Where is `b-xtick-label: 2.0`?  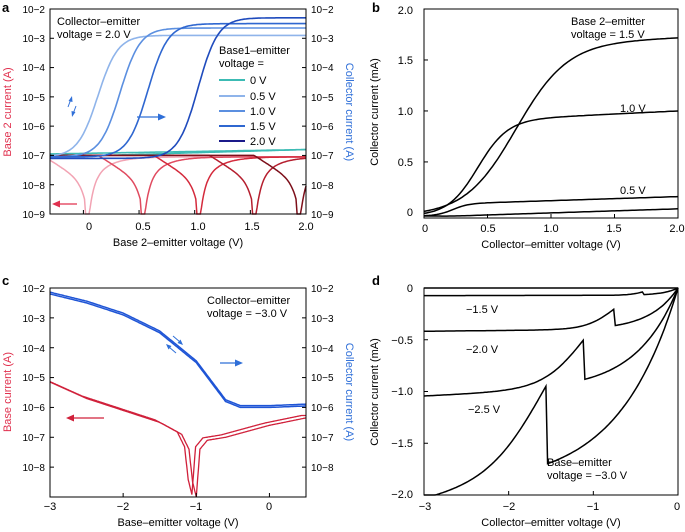
b-xtick-label: 2.0 is located at coordinates (676, 229).